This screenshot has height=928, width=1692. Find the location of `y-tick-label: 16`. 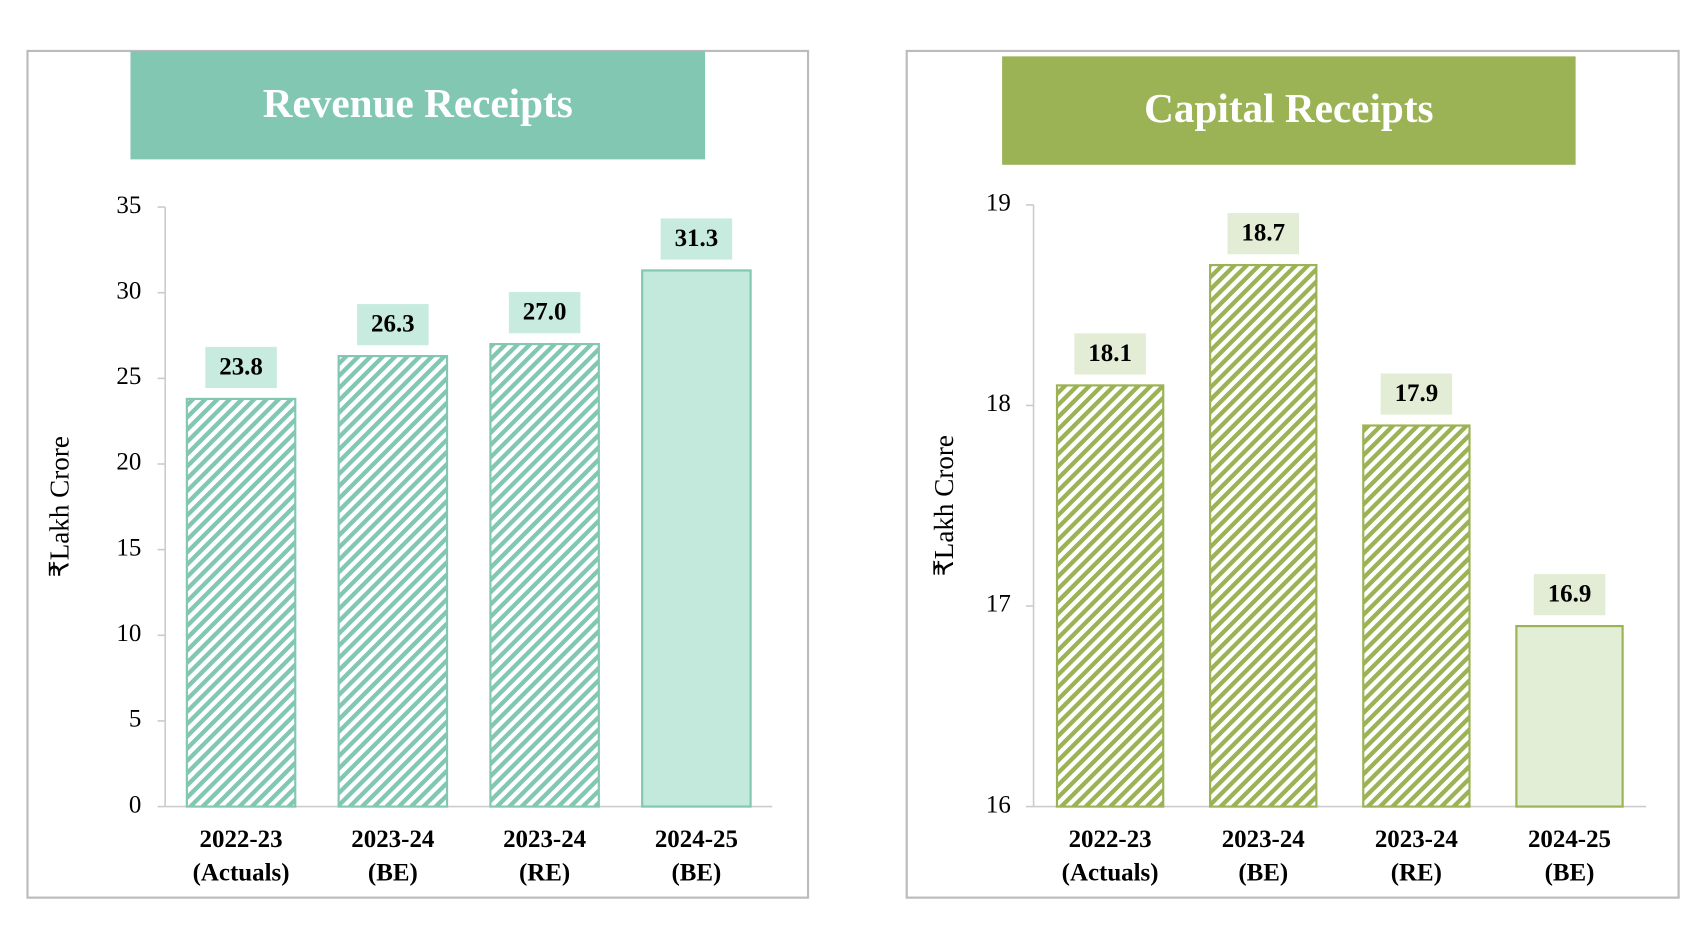

y-tick-label: 16 is located at coordinates (998, 804).